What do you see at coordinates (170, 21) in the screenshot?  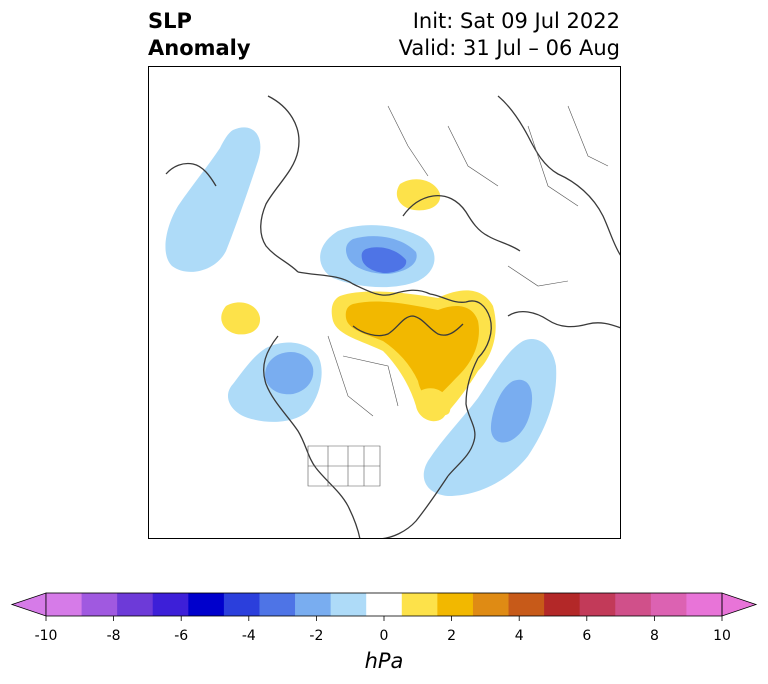 I see `title-slp: SLP` at bounding box center [170, 21].